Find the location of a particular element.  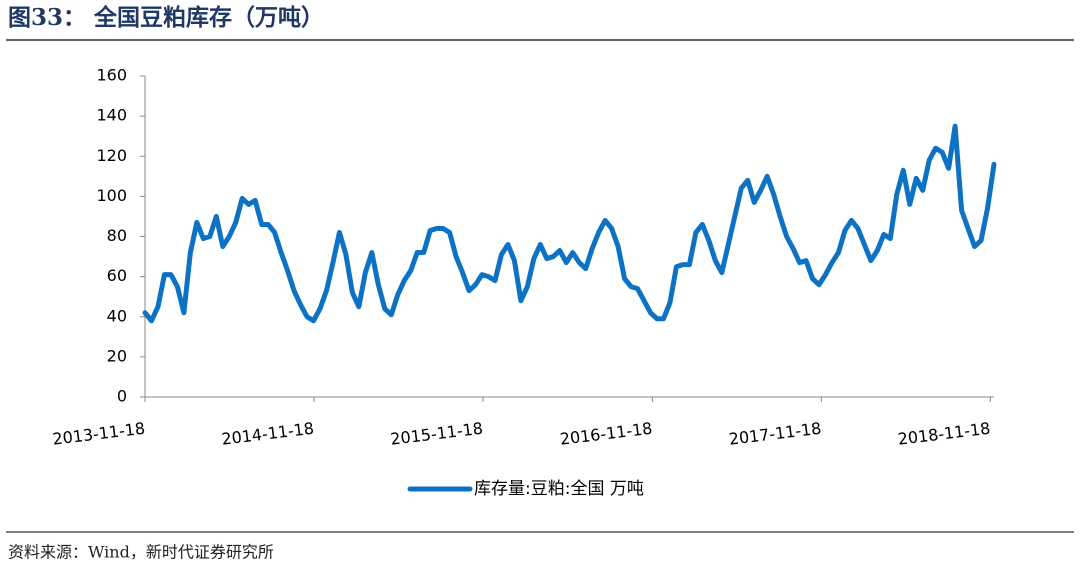

y-tick-label: 140 is located at coordinates (111, 115).